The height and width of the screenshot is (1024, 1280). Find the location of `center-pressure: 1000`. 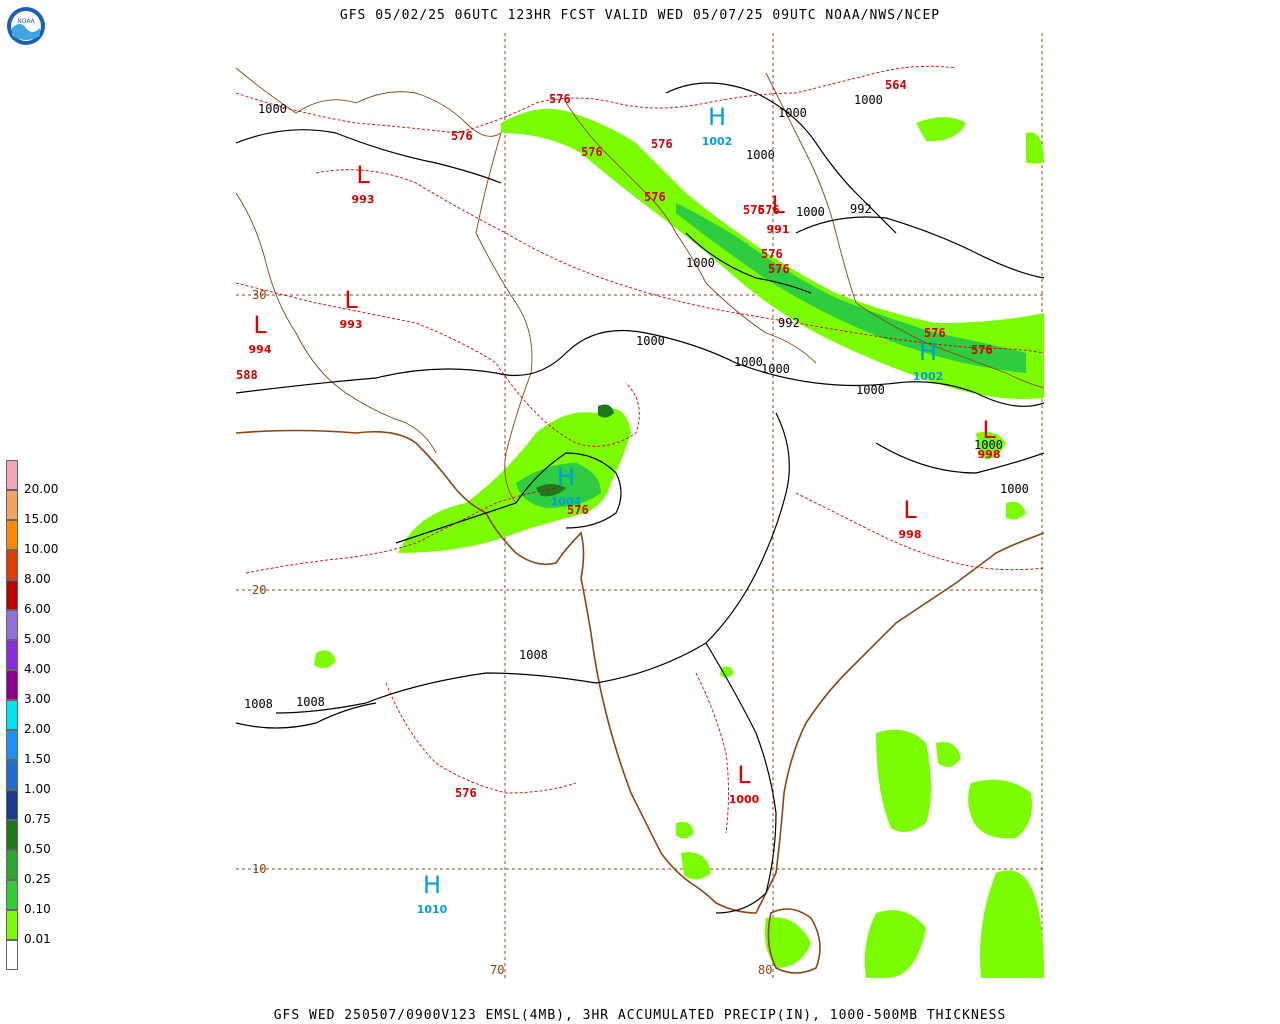

center-pressure: 1000 is located at coordinates (744, 799).